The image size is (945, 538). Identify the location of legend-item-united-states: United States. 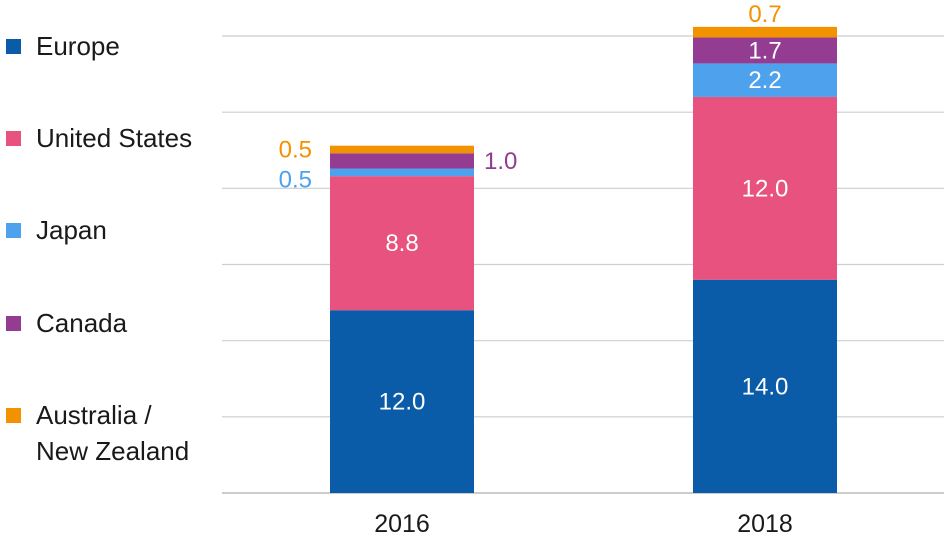
(99, 138).